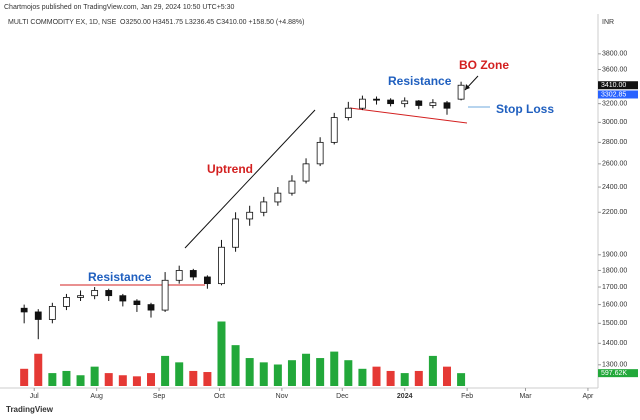 Image resolution: width=640 pixels, height=420 pixels. What do you see at coordinates (614, 373) in the screenshot?
I see `volume-tag-label: 597.62K` at bounding box center [614, 373].